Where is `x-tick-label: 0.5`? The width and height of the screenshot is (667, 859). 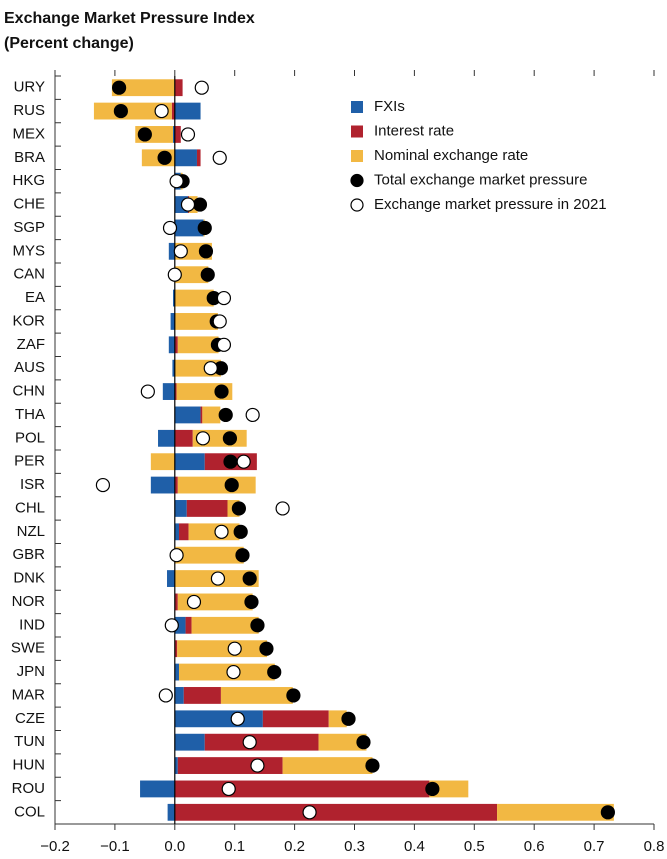 x-tick-label: 0.5 is located at coordinates (474, 846).